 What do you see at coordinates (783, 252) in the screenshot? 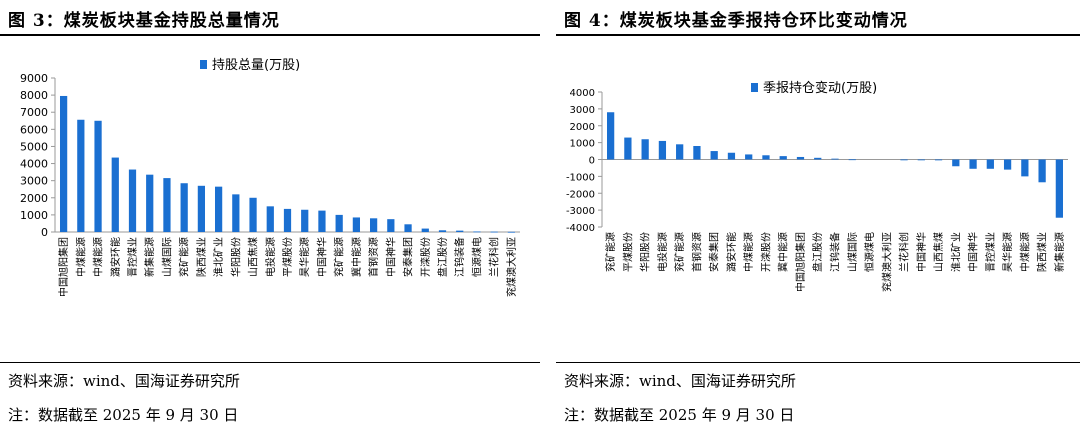
I see `x-category-label: 冀中能源` at bounding box center [783, 252].